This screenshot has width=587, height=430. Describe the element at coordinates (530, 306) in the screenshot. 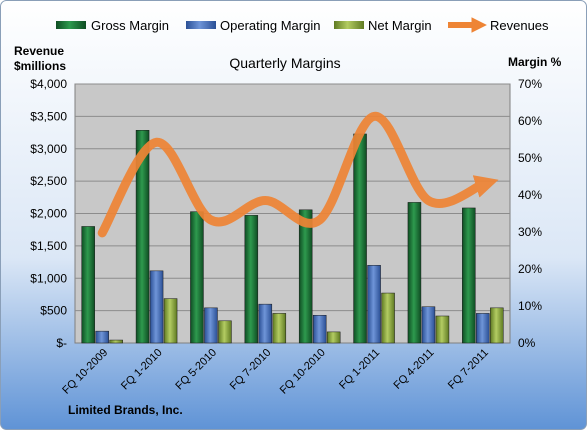

I see `right-axis-tick-label: 10%` at that location.